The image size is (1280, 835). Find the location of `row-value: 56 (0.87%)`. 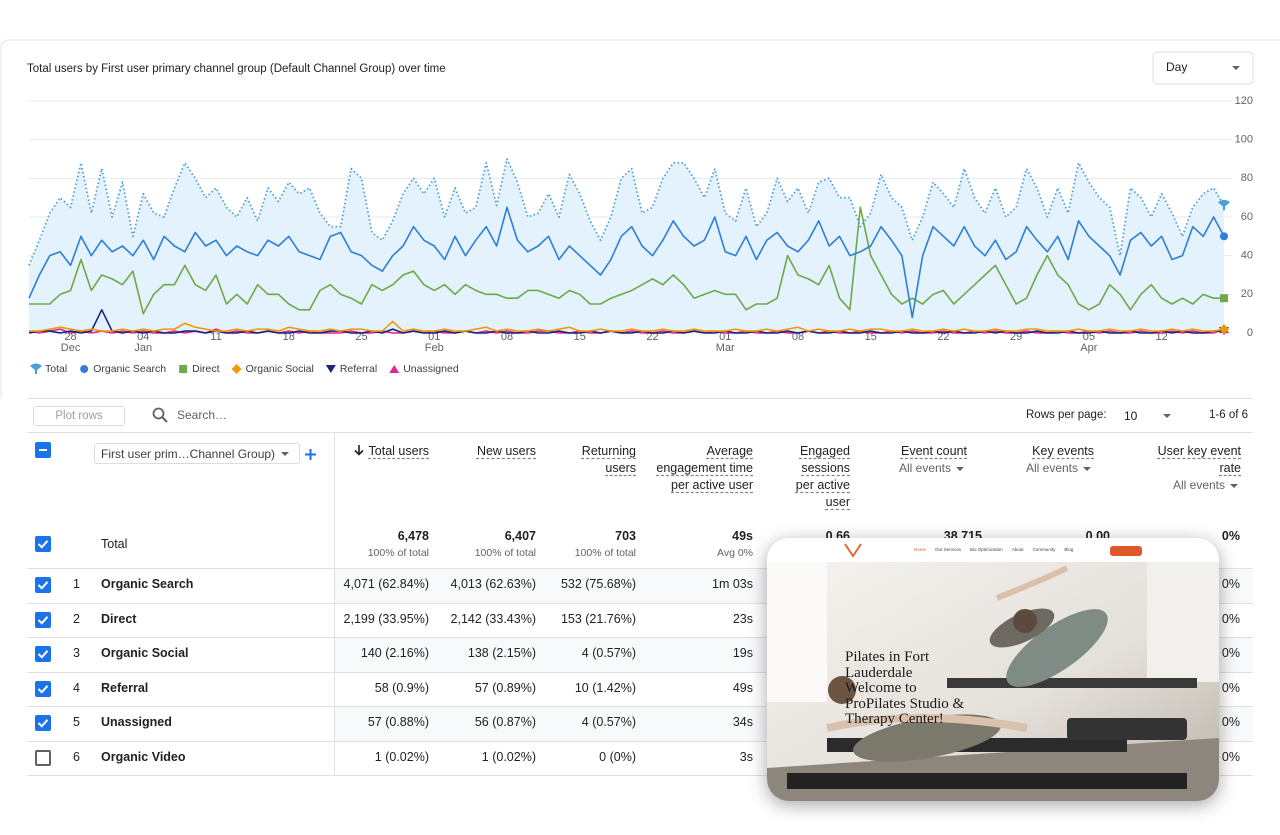

row-value: 56 (0.87%) is located at coordinates (505, 722).